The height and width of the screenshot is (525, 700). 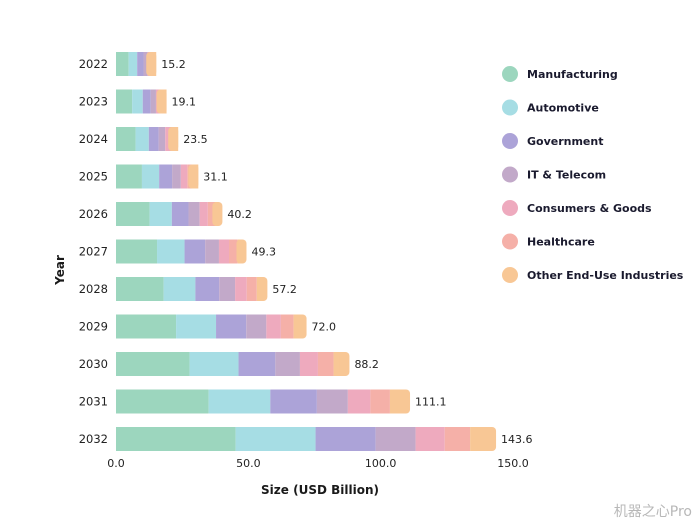 I want to click on value-label-2022: 15.2, so click(x=173, y=64).